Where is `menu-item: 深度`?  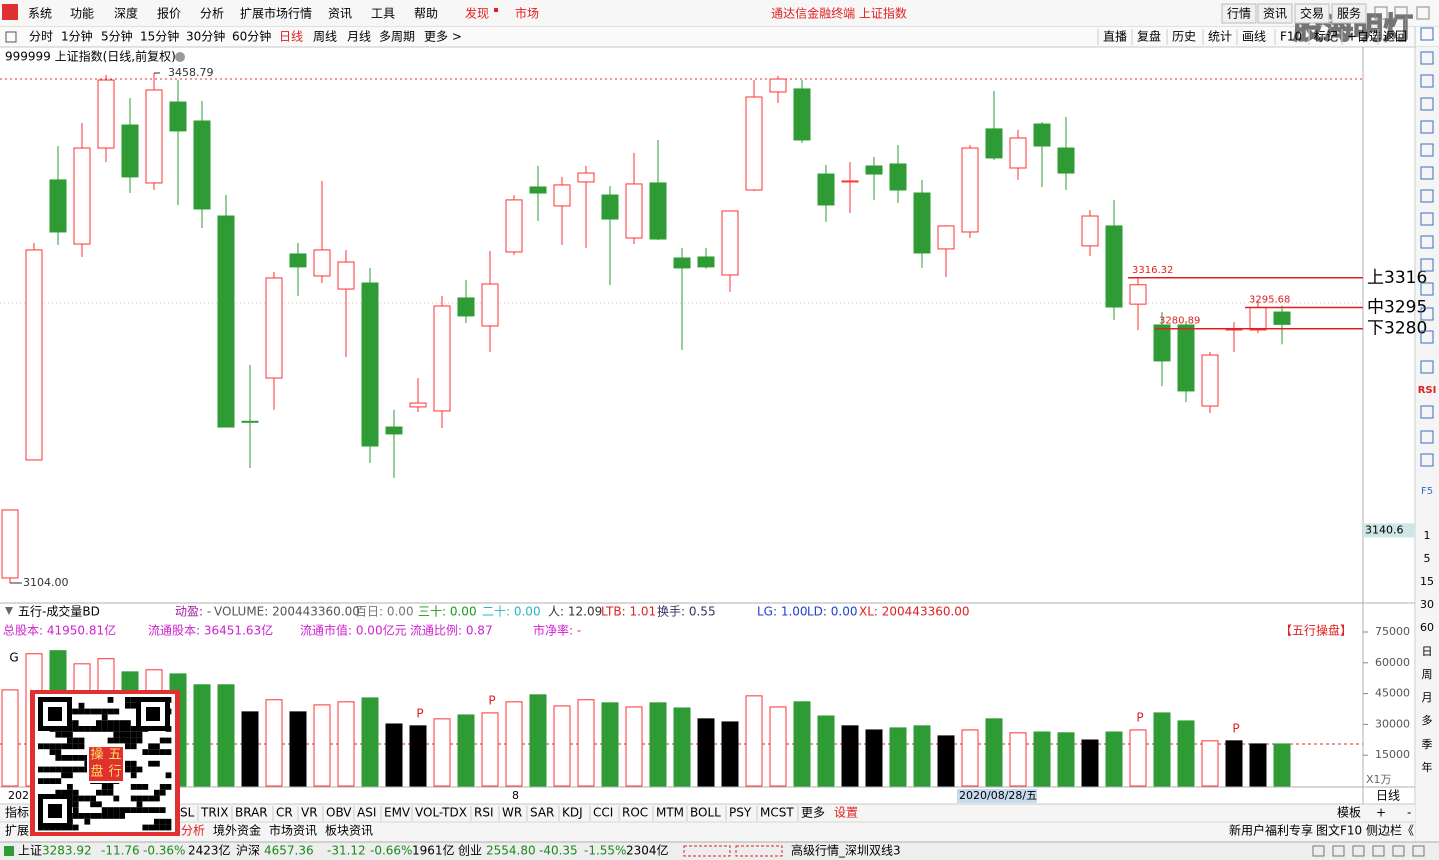 menu-item: 深度 is located at coordinates (126, 13).